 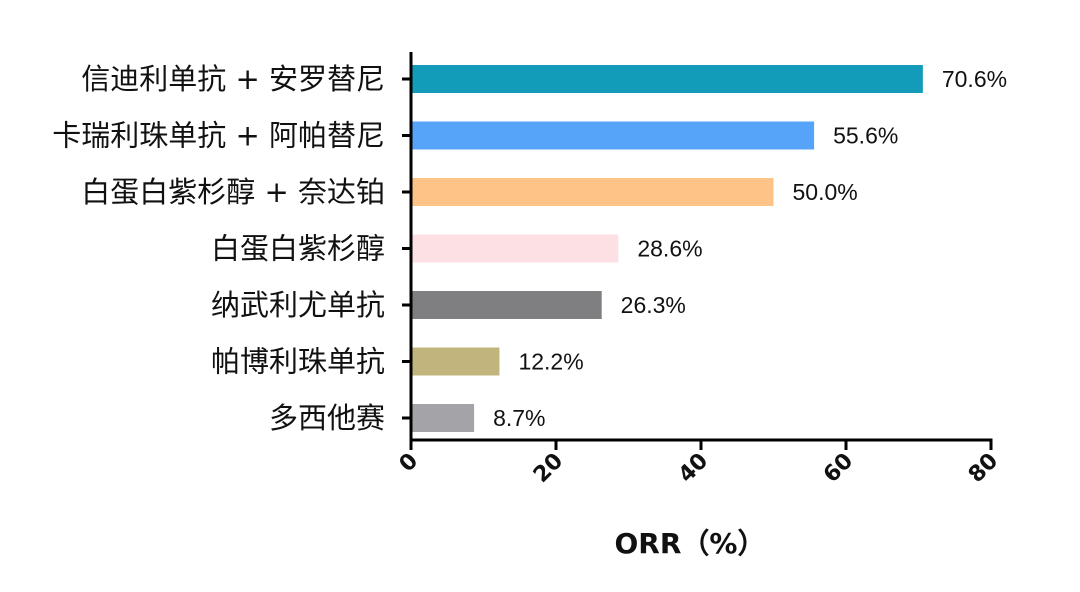 What do you see at coordinates (693, 468) in the screenshot?
I see `x-tick-label: 40` at bounding box center [693, 468].